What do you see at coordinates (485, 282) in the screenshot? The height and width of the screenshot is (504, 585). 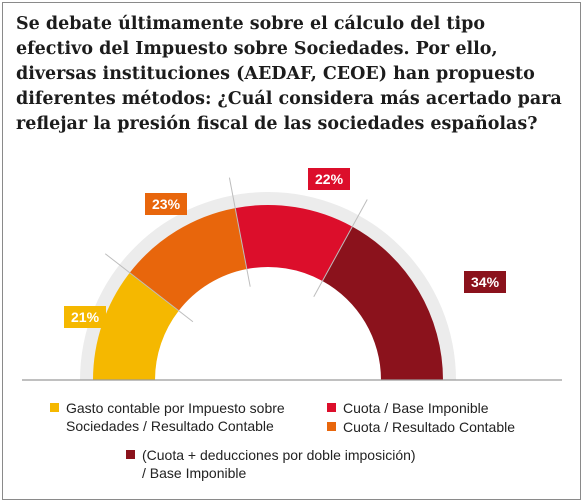 I see `value-label-34: 34%` at bounding box center [485, 282].